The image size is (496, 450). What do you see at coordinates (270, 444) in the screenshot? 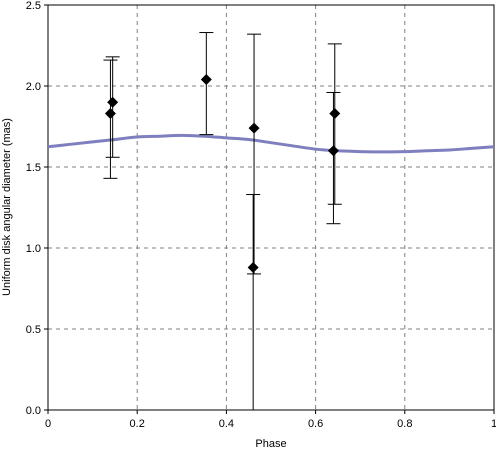
I see `x-axis-title: Phase` at bounding box center [270, 444].